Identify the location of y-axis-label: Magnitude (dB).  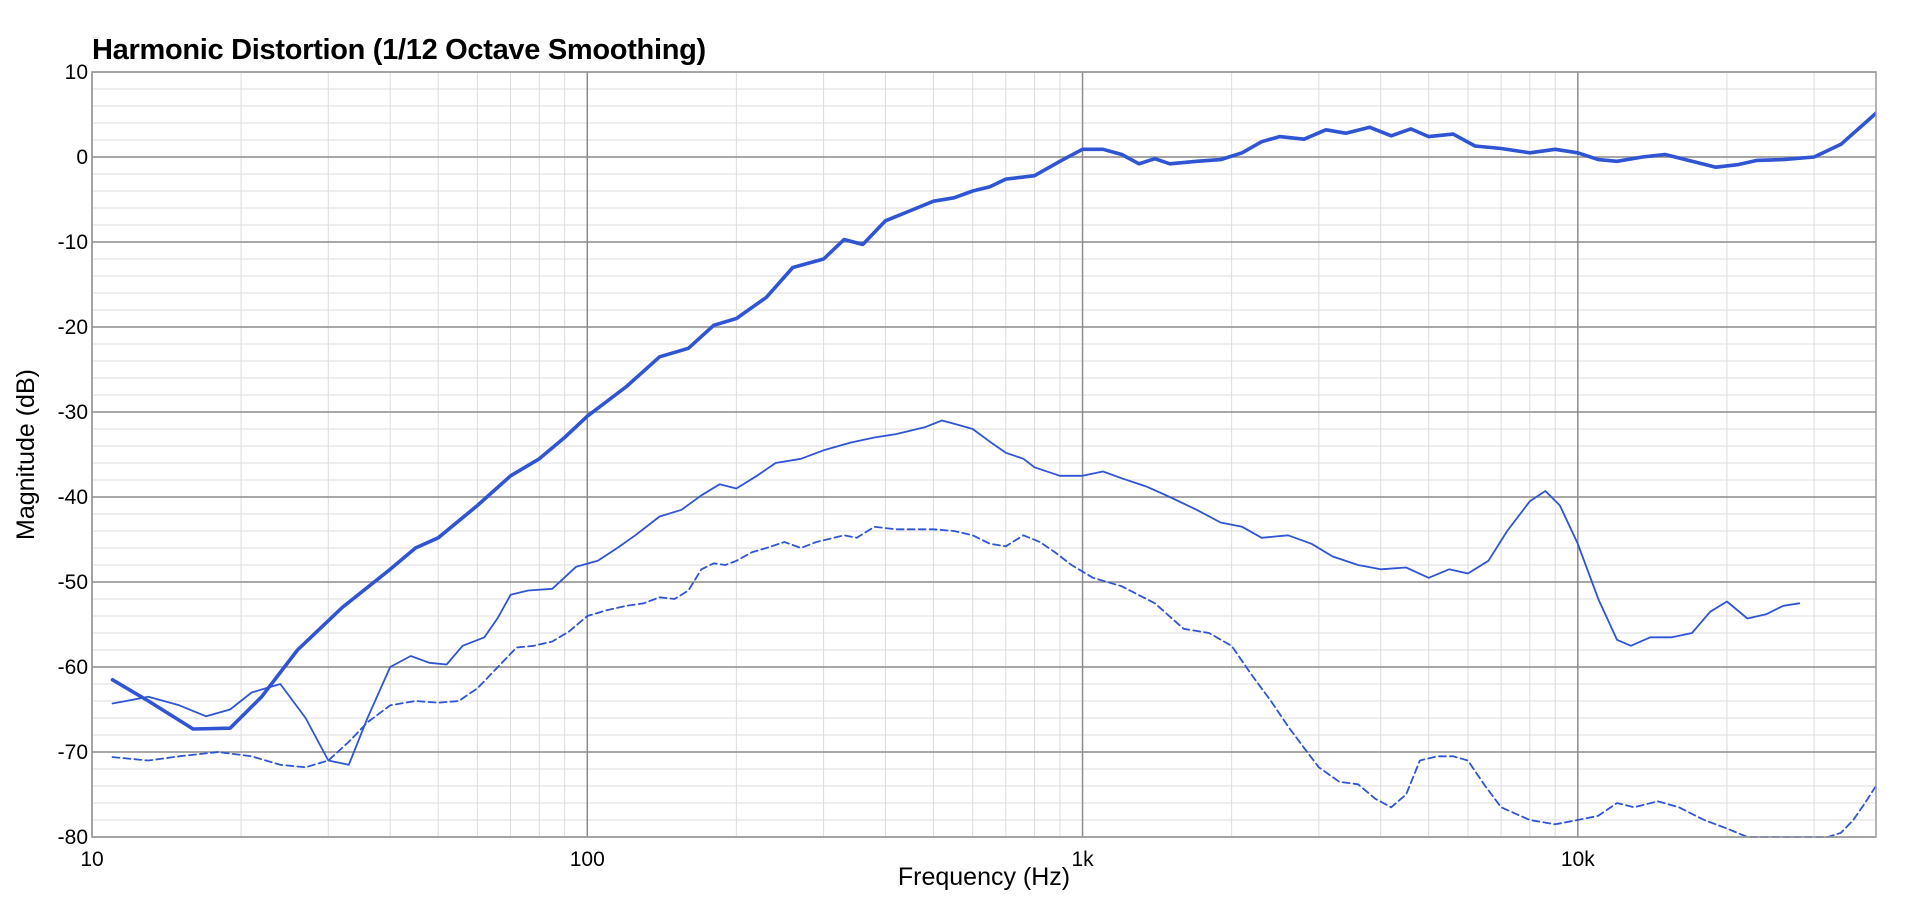
(26, 454).